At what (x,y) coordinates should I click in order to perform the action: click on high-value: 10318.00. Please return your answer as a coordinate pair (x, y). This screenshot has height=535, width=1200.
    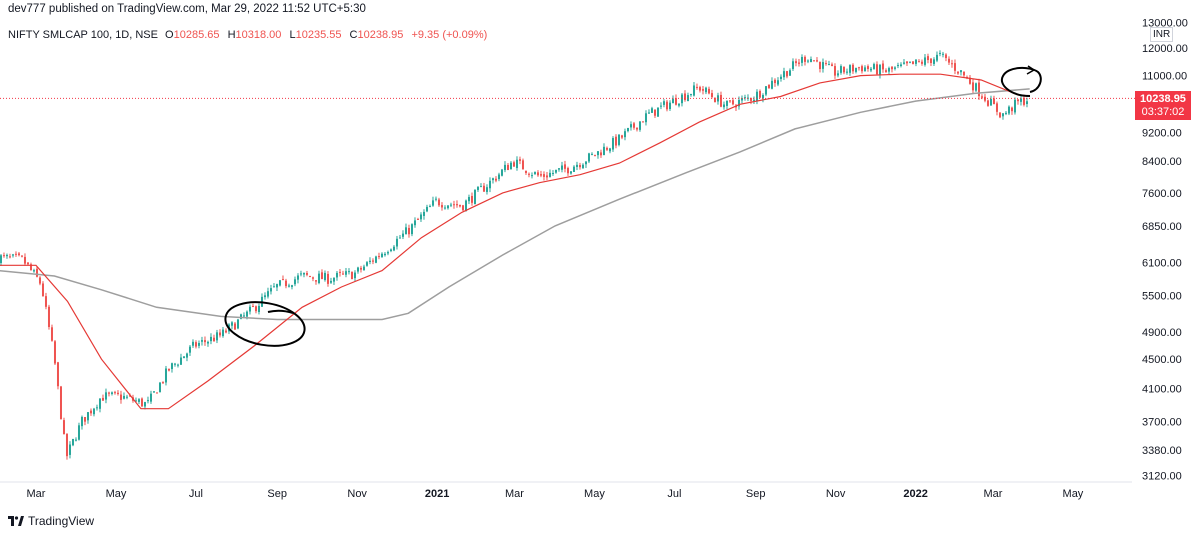
    Looking at the image, I should click on (258, 35).